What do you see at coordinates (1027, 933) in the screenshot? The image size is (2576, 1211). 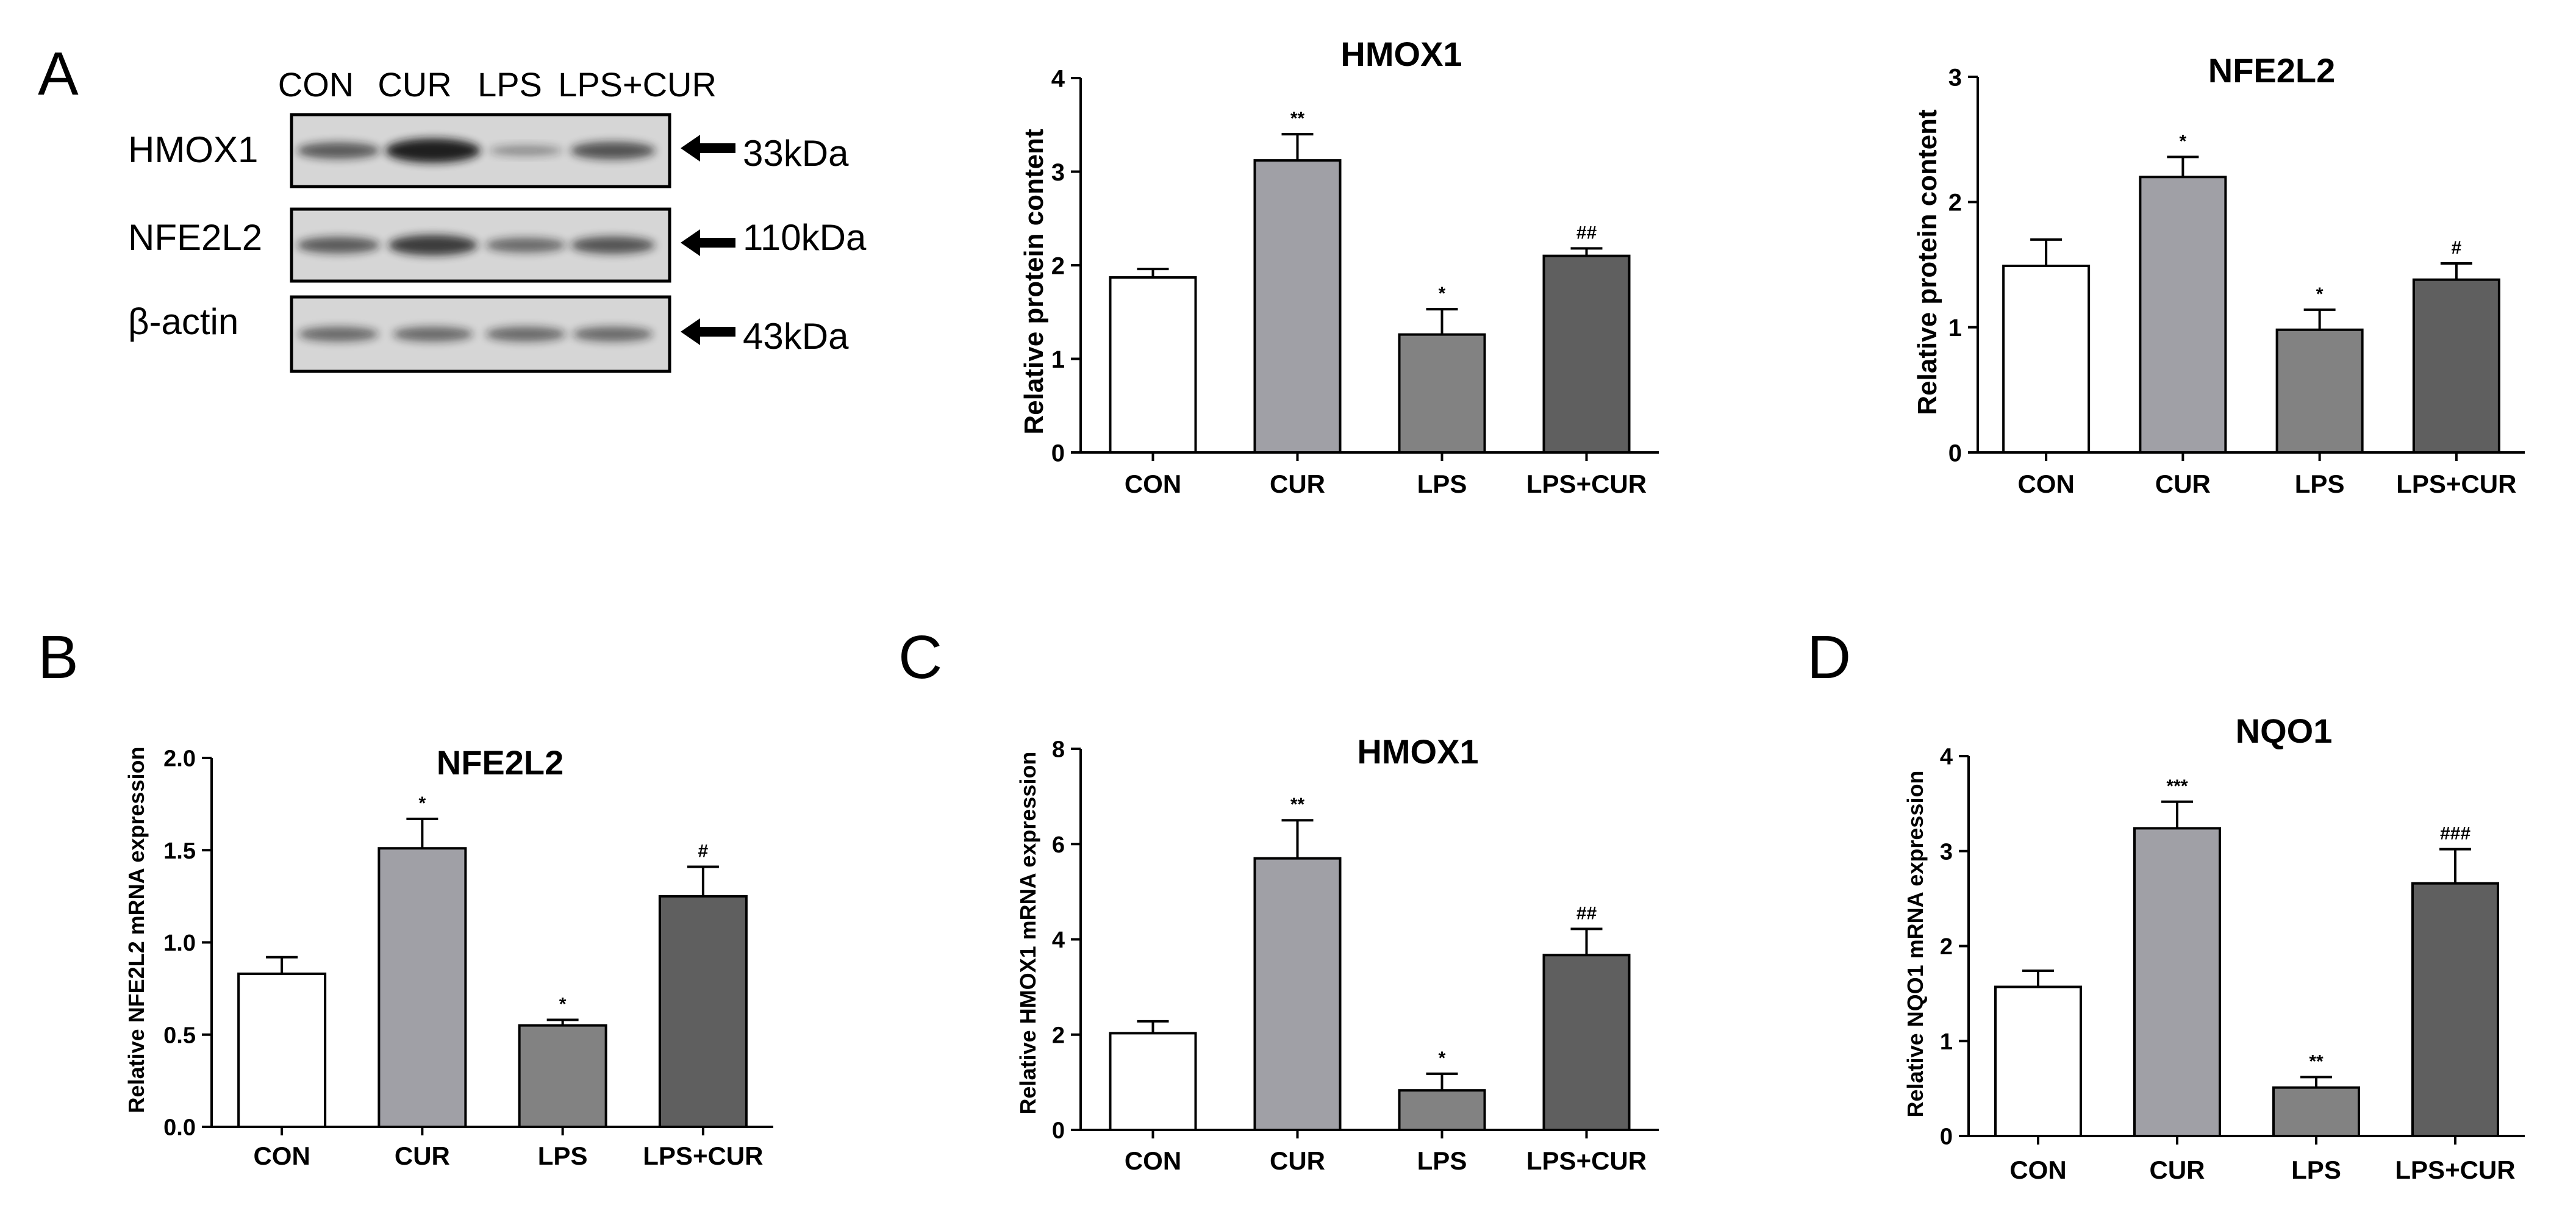 I see `y-axis-label: Relative HMOX1 mRNA expression` at bounding box center [1027, 933].